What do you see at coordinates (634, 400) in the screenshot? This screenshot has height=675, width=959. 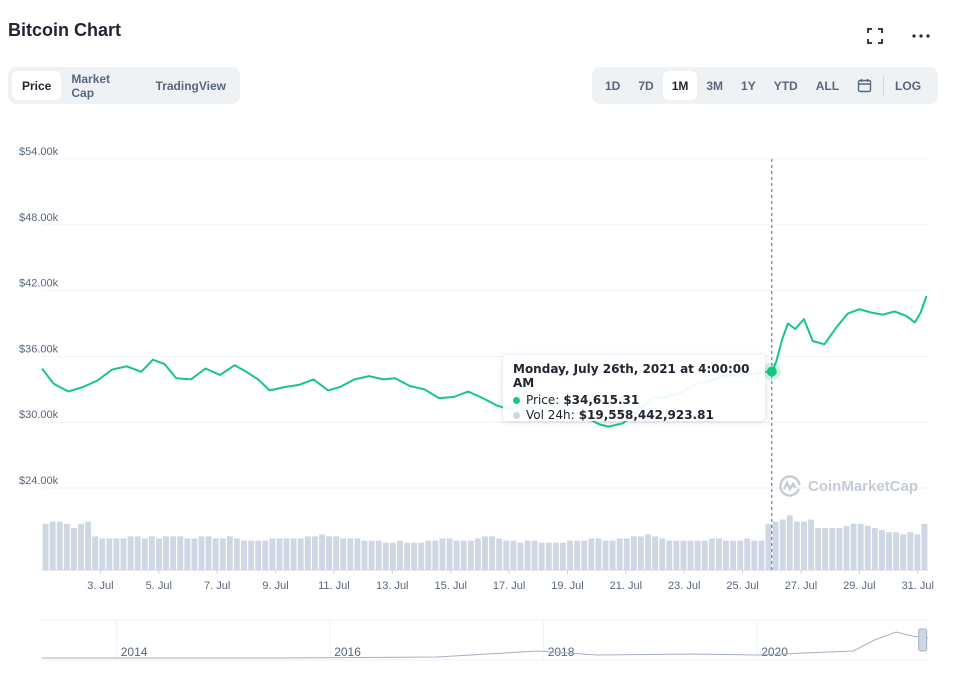 I see `tooltip-price-row: Price: $34,615.31` at bounding box center [634, 400].